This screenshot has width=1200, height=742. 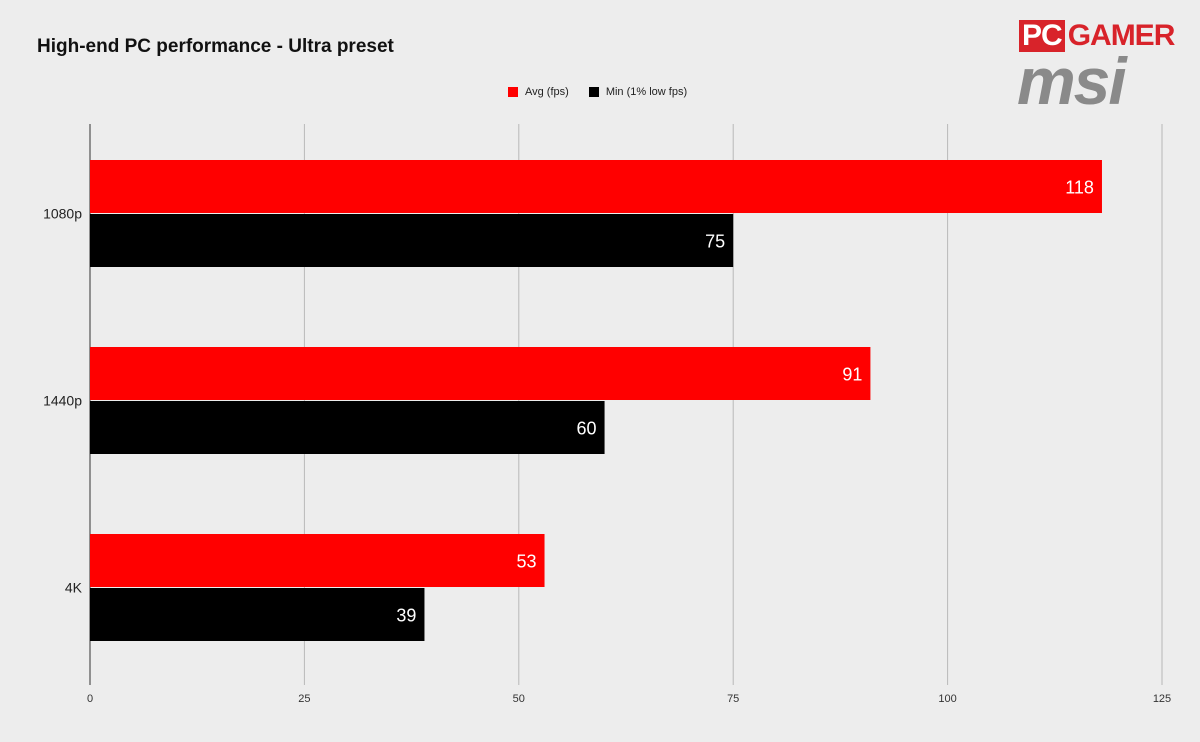 I want to click on y-category-label-1: 1440p, so click(x=62, y=401).